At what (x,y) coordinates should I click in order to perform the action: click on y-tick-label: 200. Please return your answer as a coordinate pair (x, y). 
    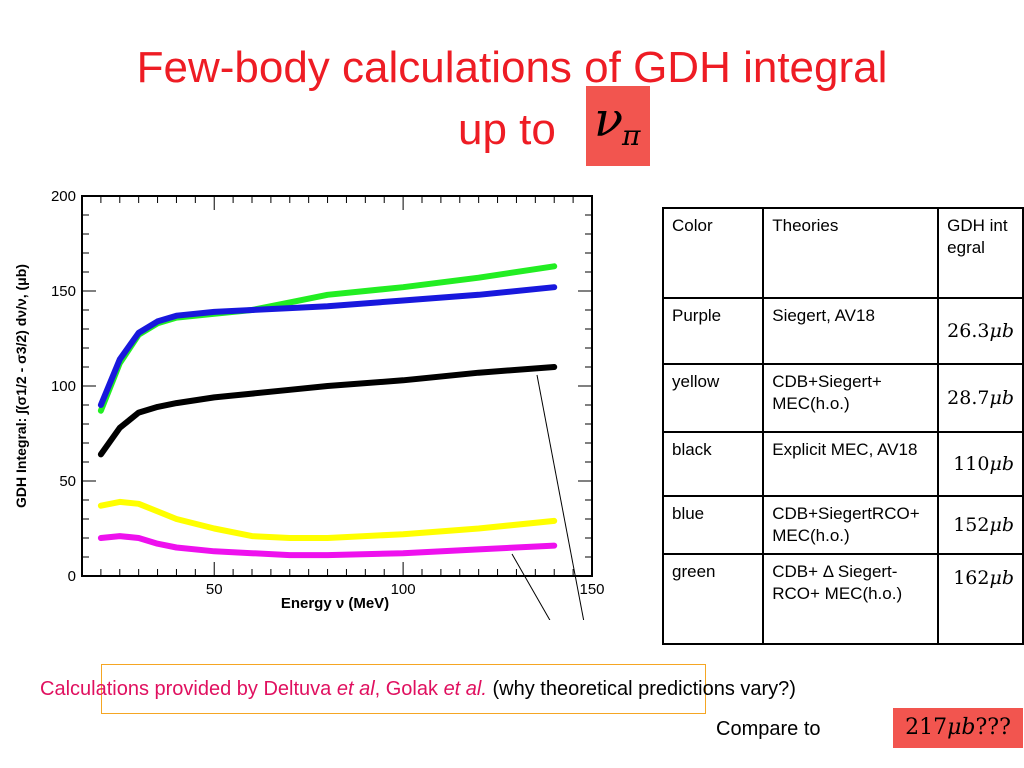
    Looking at the image, I should click on (63, 196).